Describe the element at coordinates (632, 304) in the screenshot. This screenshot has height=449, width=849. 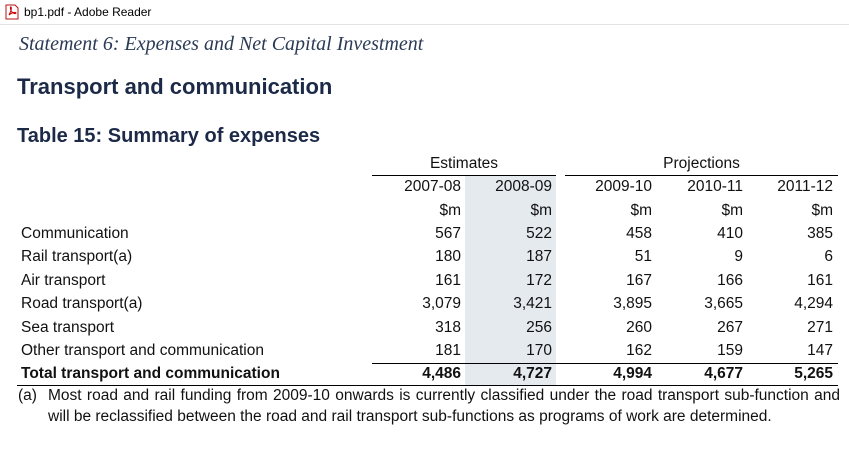
I see `cell-value: 3,895` at that location.